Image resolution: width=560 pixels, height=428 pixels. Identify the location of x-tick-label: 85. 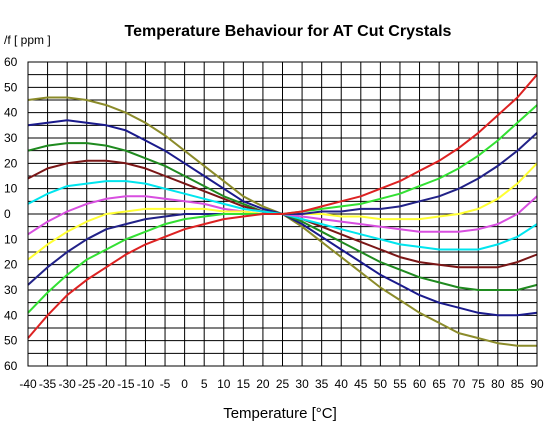
(518, 384).